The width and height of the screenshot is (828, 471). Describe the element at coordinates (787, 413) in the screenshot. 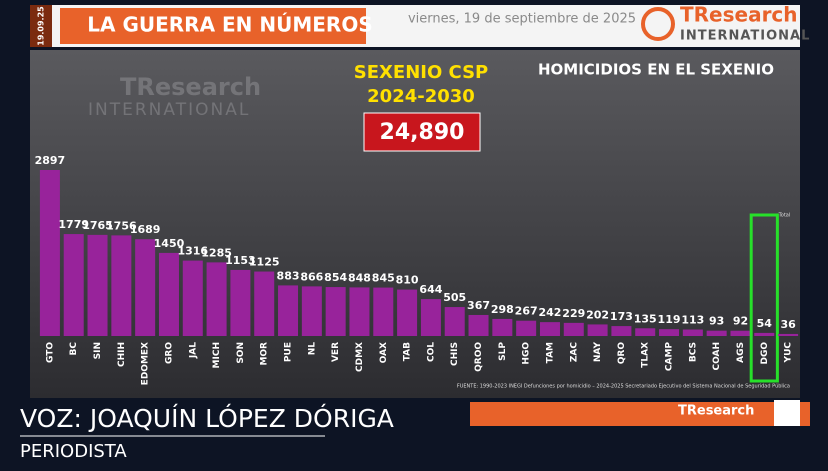

I see `qr-code` at that location.